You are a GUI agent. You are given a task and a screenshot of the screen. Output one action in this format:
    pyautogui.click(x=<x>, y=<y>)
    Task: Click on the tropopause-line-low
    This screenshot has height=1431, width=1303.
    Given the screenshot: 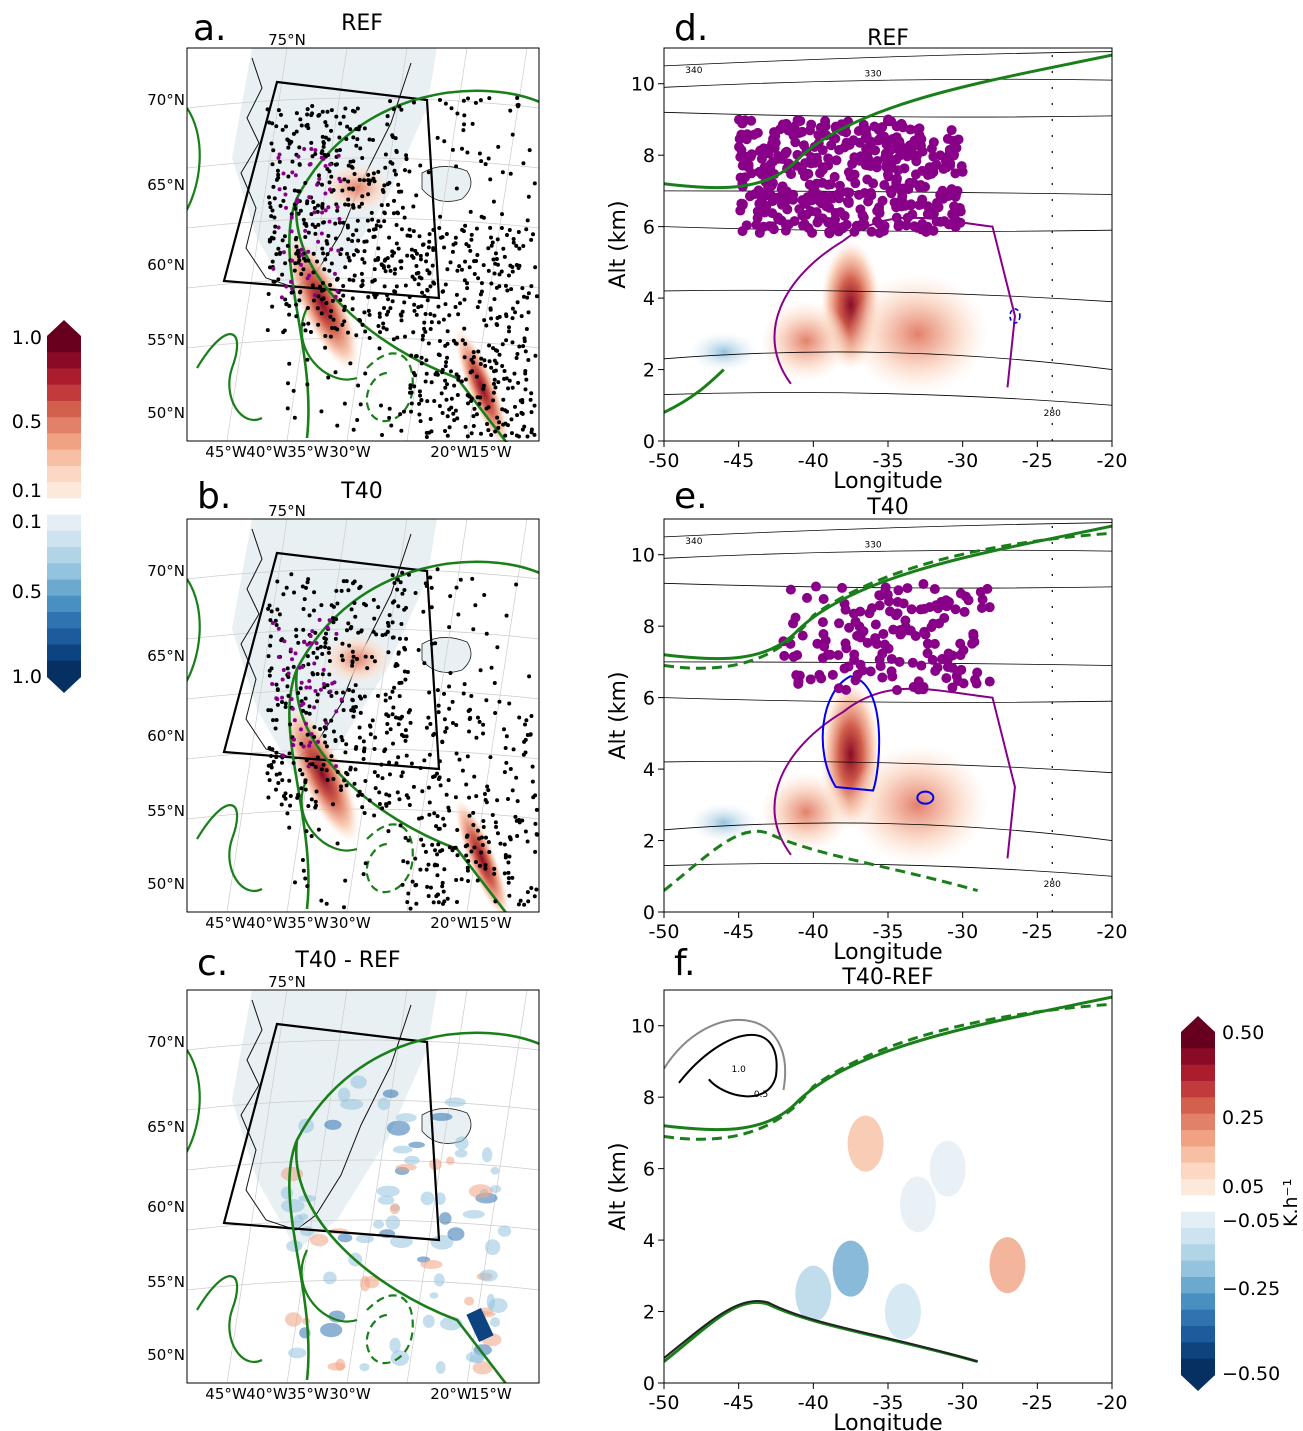 What is the action you would take?
    pyautogui.click(x=694, y=391)
    